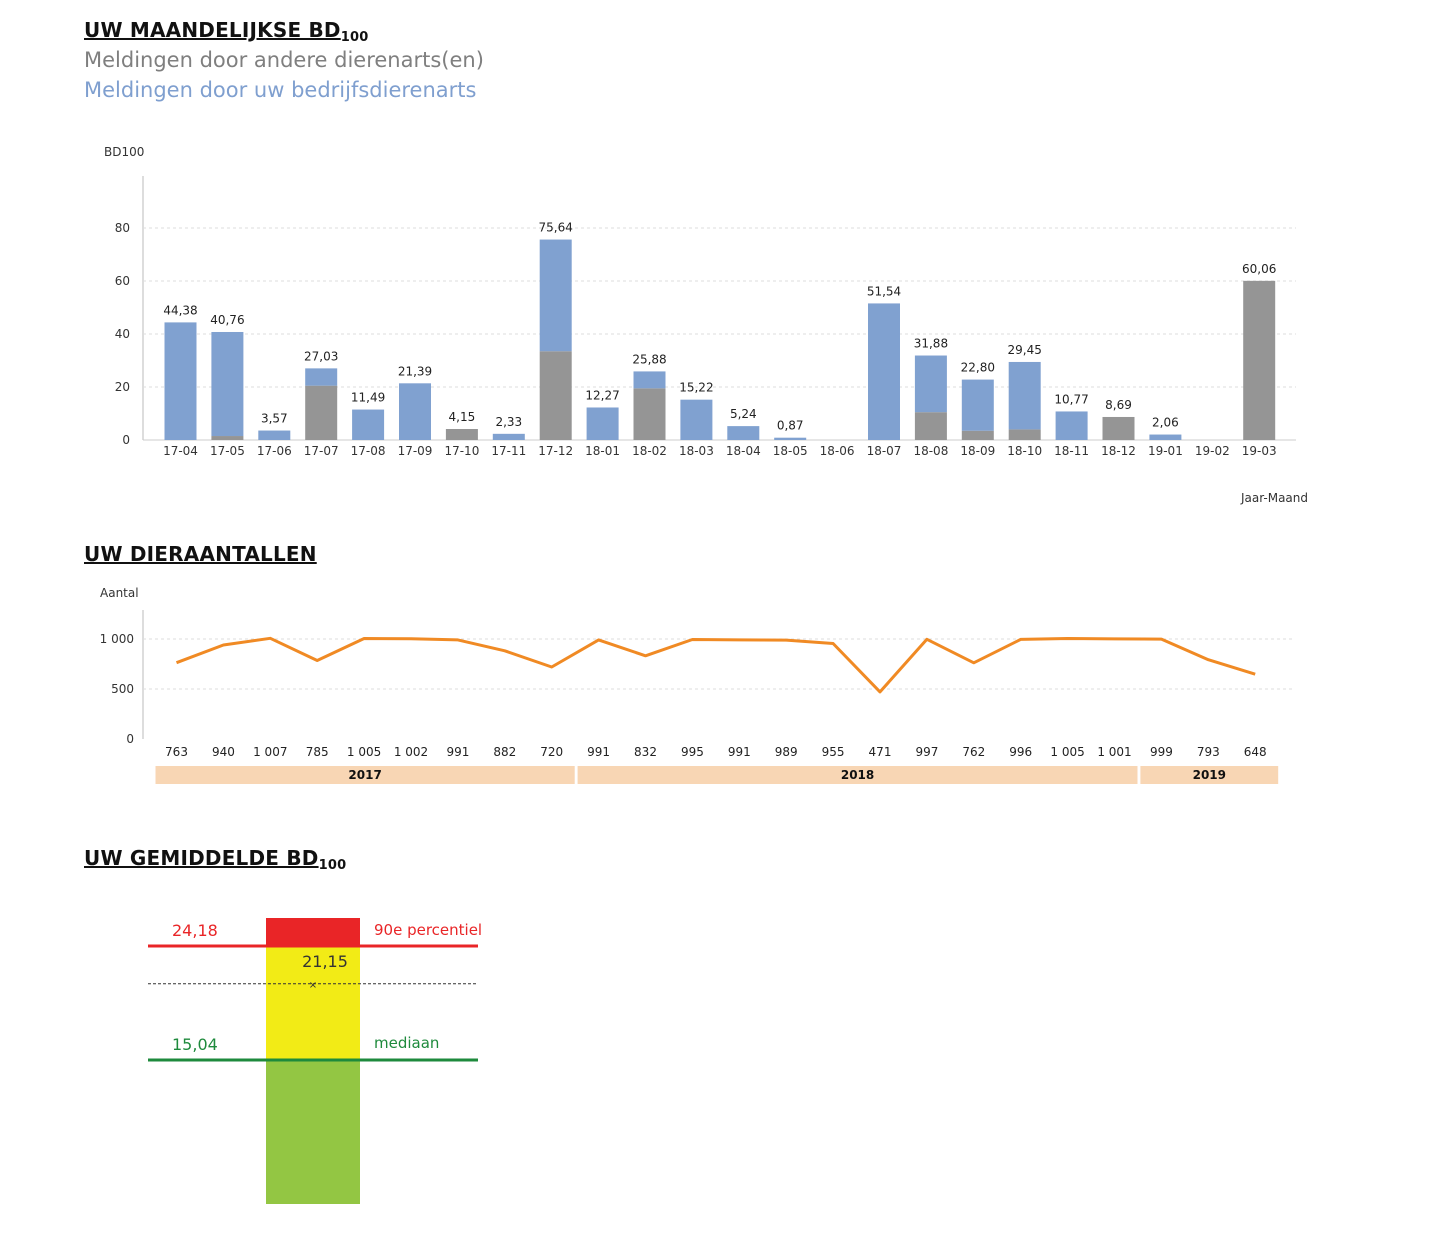  I want to click on line-value-label: 793, so click(1208, 752).